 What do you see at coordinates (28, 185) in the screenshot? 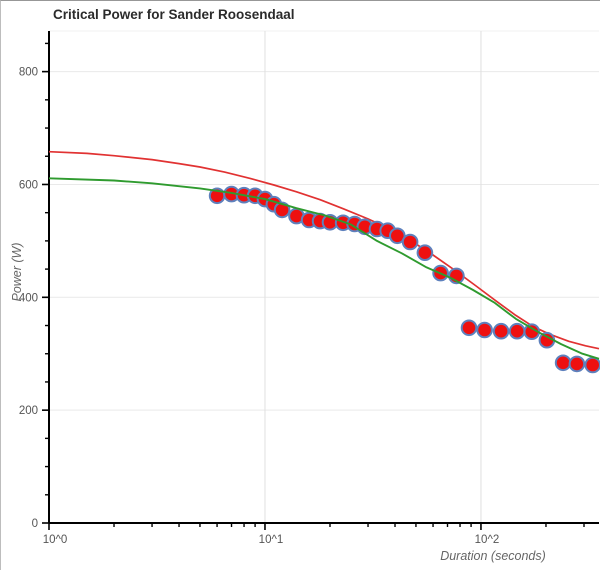
I see `y-tick-label: 600` at bounding box center [28, 185].